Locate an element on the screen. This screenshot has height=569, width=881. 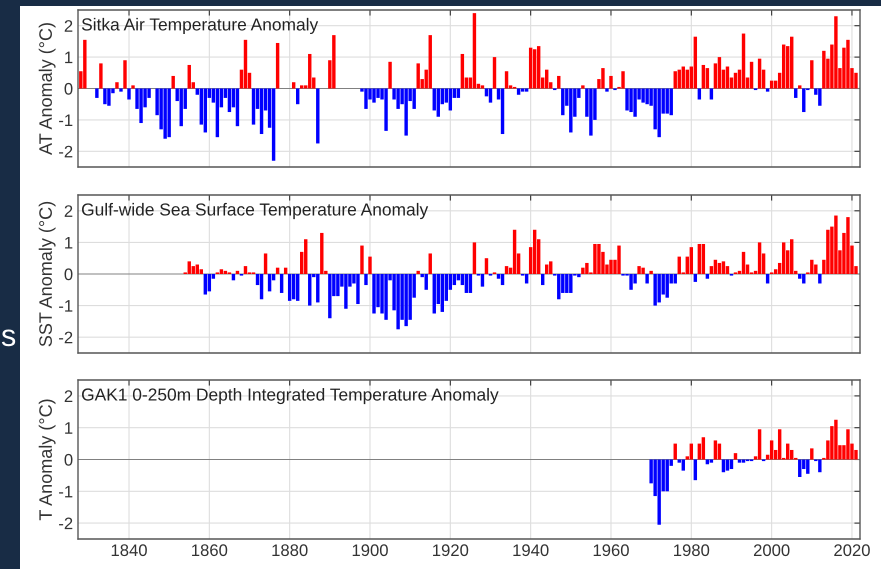
x-tick-label: 2020 is located at coordinates (852, 550).